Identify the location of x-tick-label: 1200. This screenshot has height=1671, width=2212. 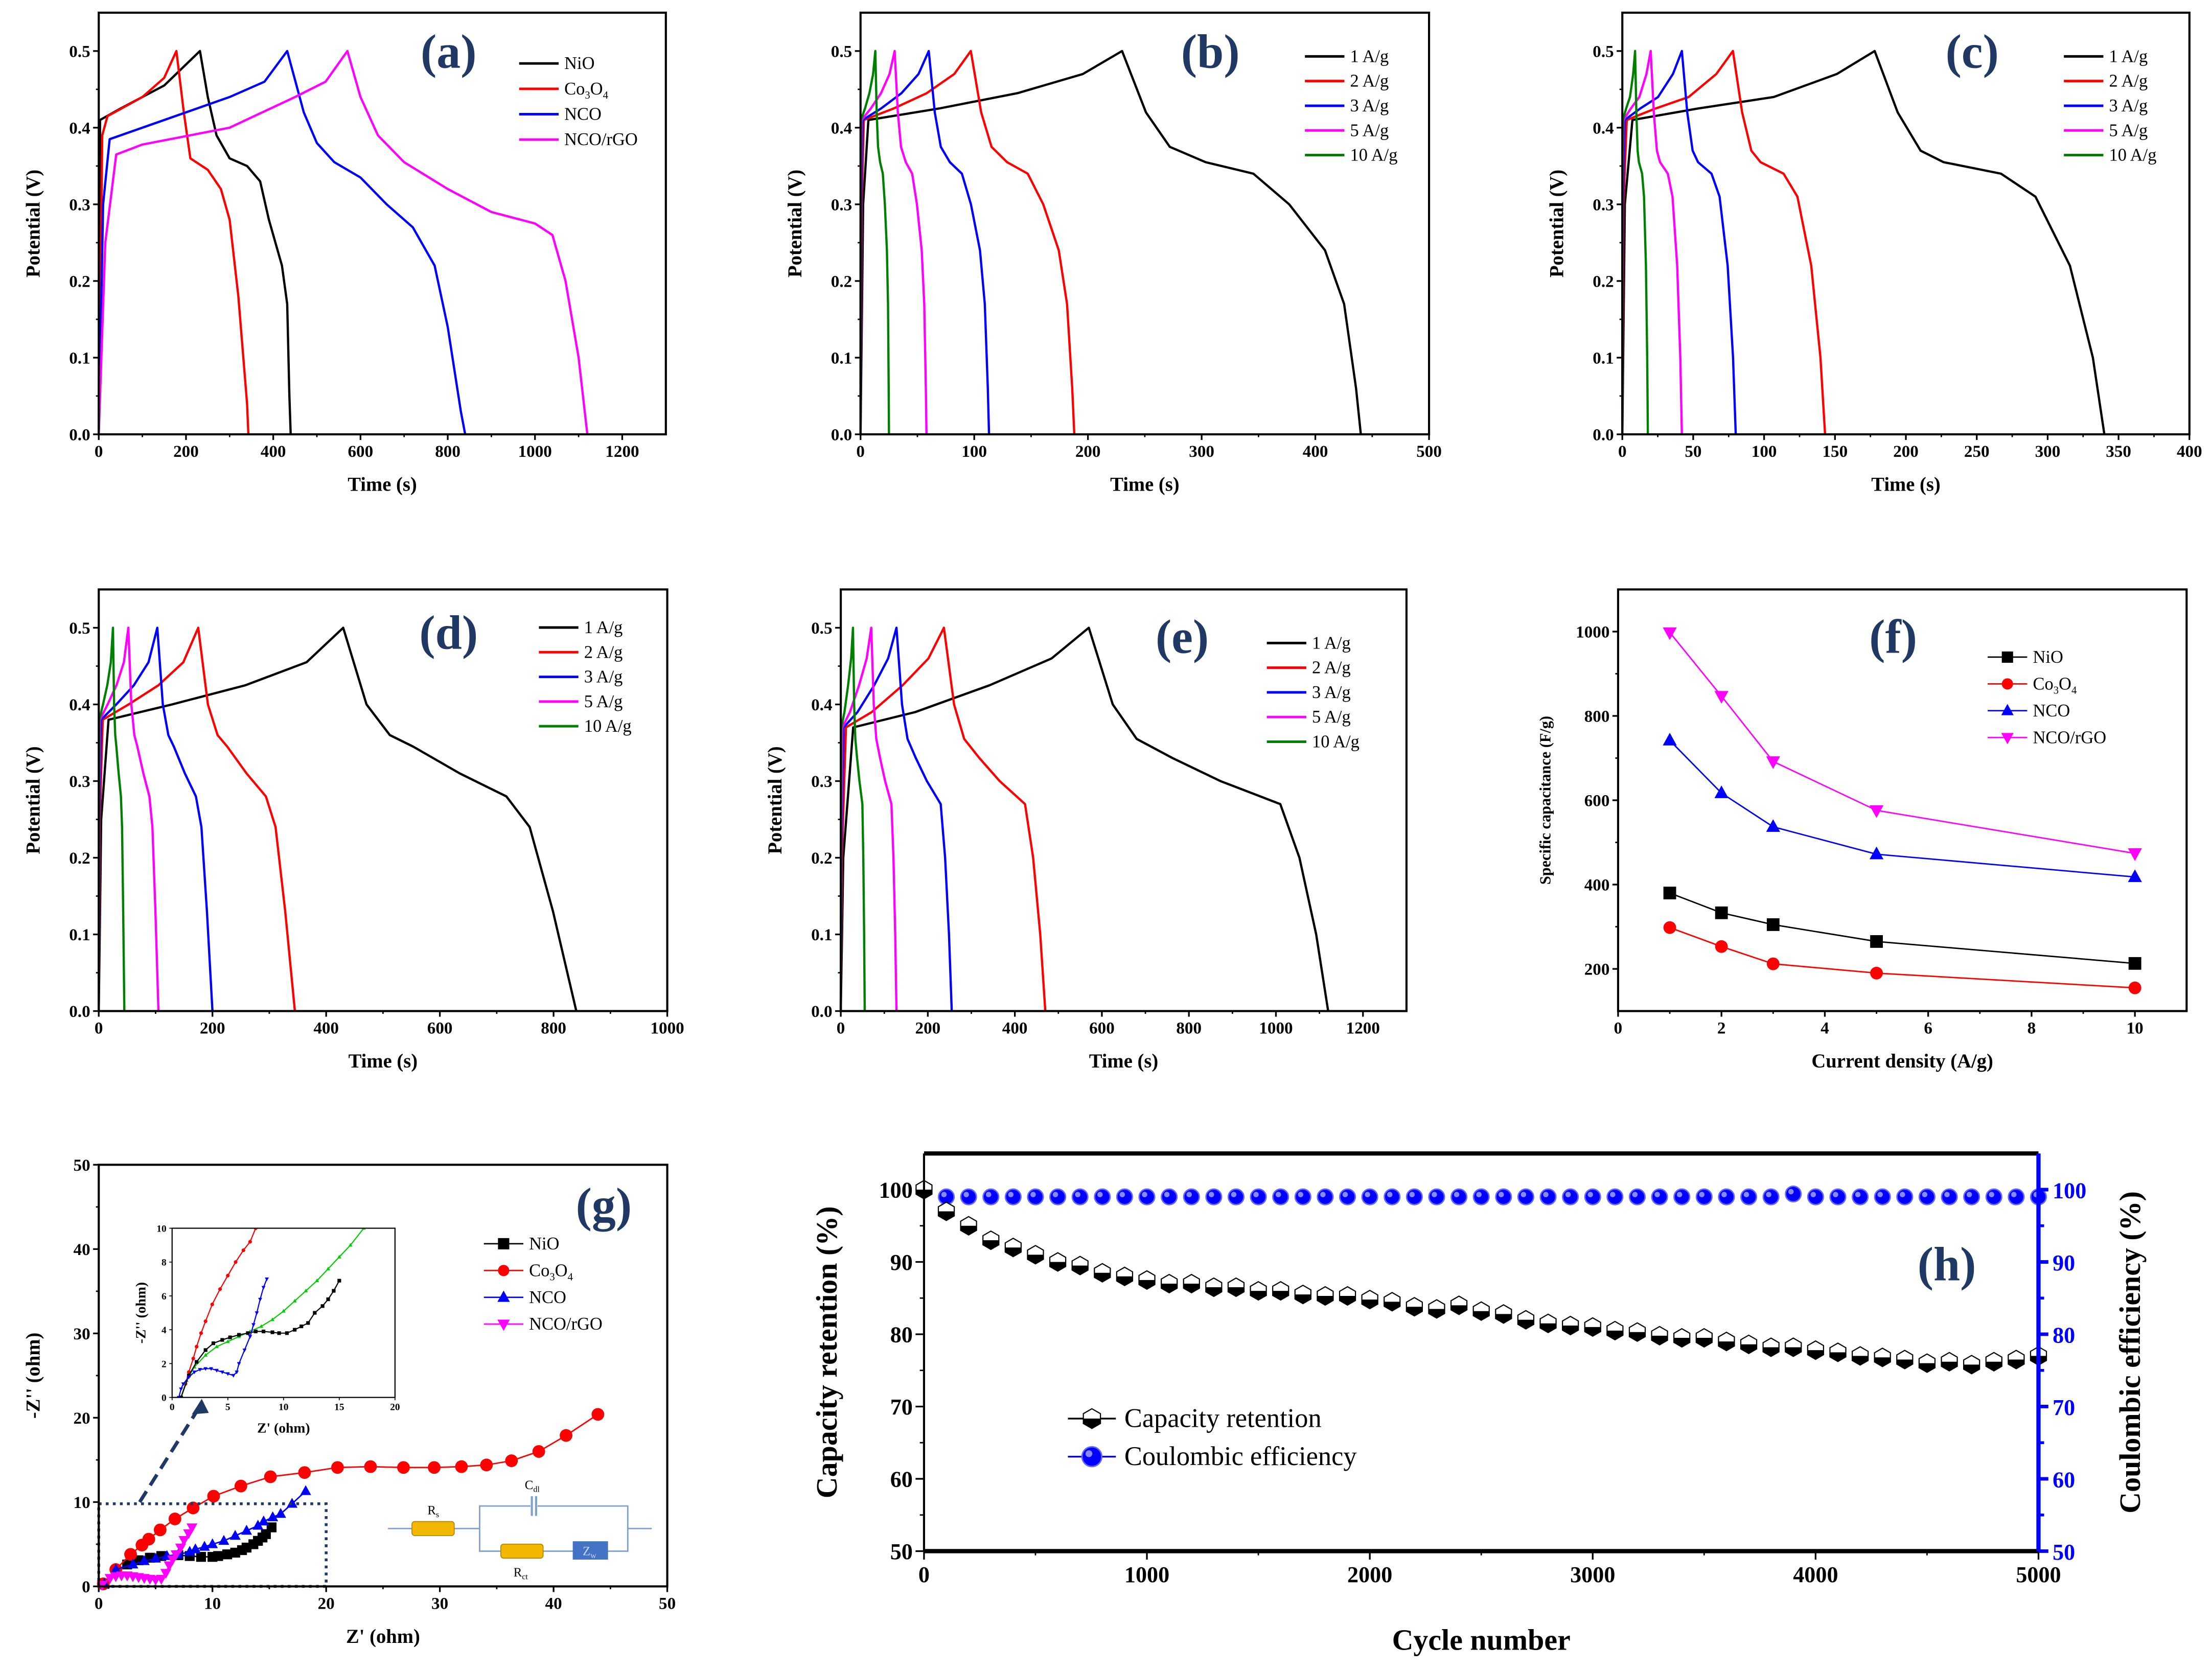
(1363, 1028).